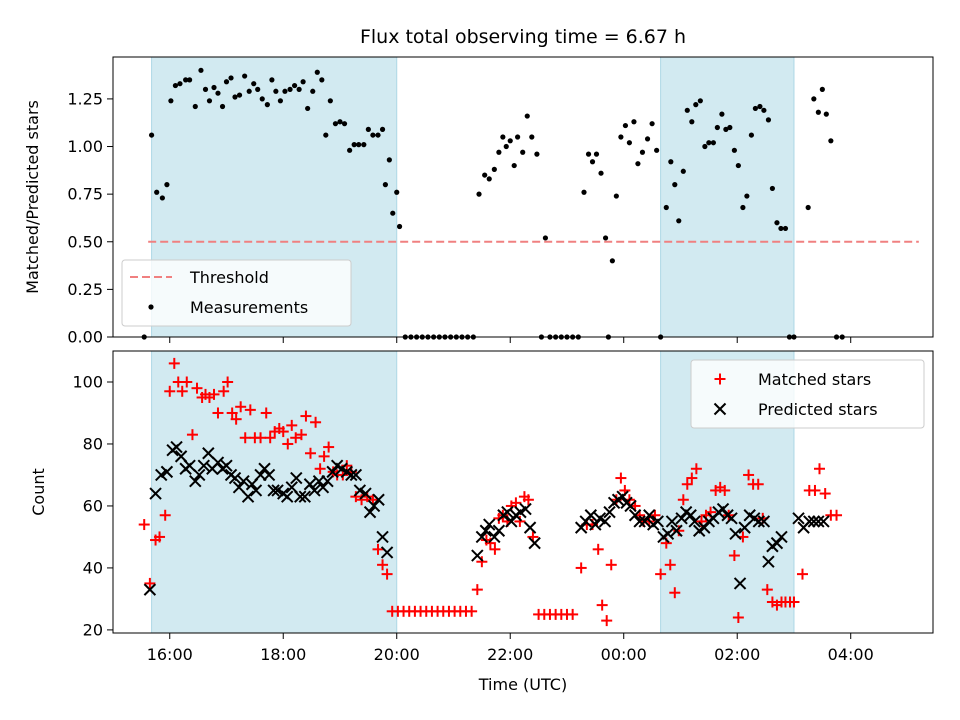 The width and height of the screenshot is (960, 720). I want to click on x-tick-label: 22:00, so click(510, 654).